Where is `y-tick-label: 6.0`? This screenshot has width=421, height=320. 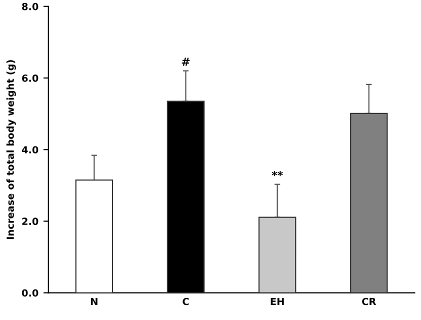
y-tick-label: 6.0 is located at coordinates (30, 78).